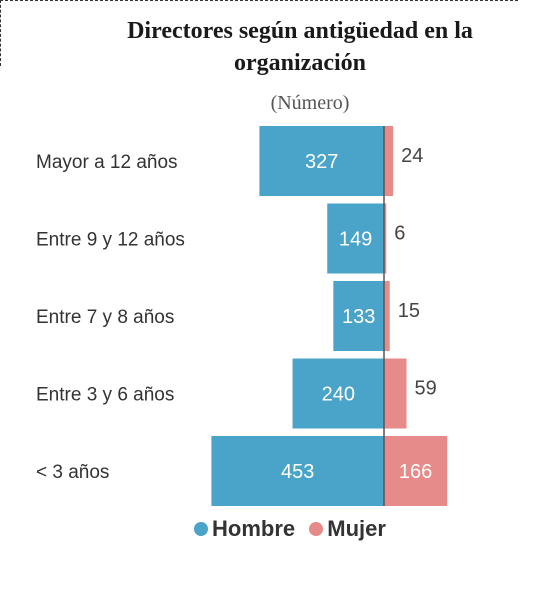 The image size is (543, 602). I want to click on legend-label-mujer: Mujer, so click(356, 528).